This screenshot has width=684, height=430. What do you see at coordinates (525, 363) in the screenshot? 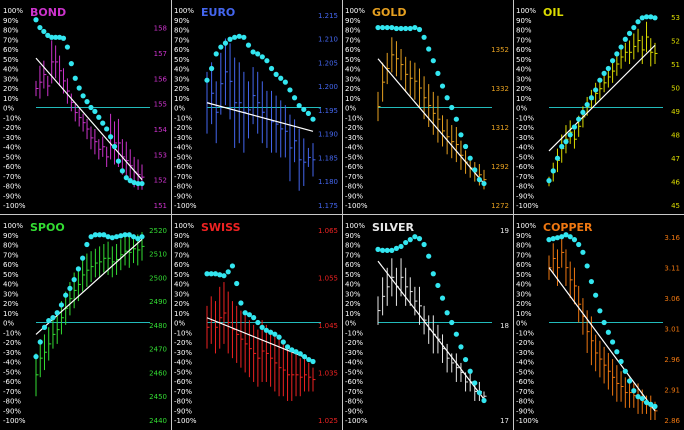
I see `left-tick-label: -40%` at bounding box center [525, 363].